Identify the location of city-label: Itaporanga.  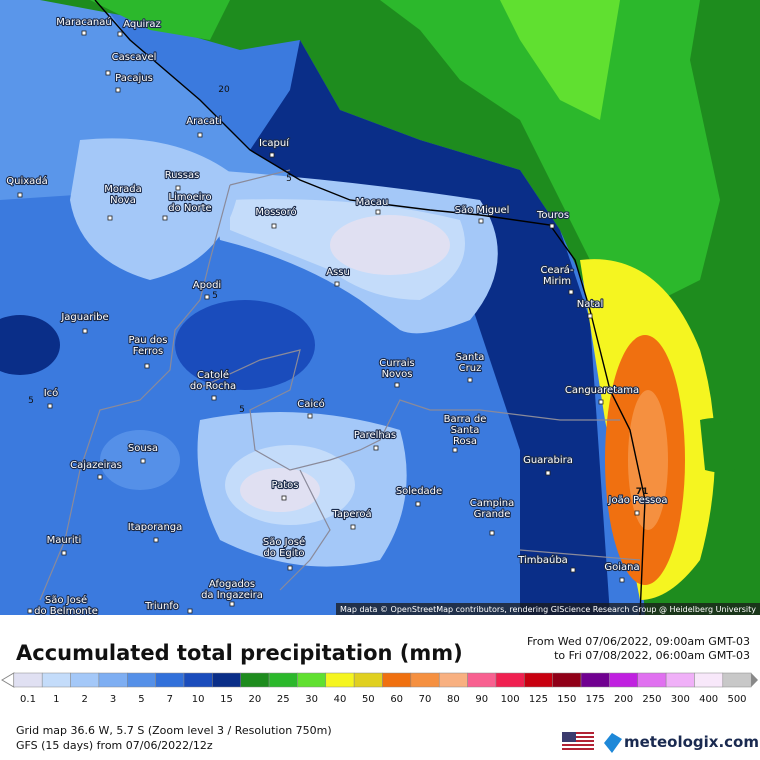
(155, 527).